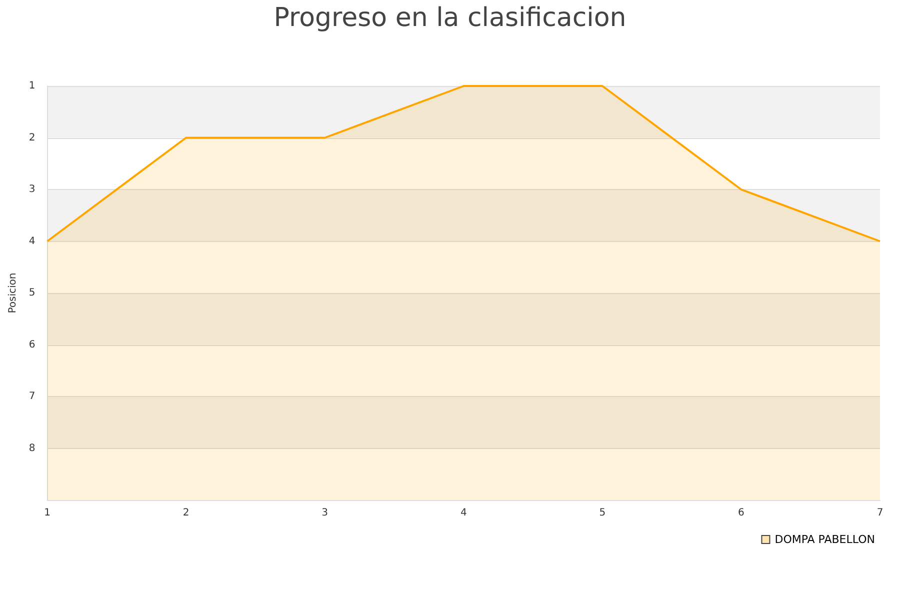 This screenshot has height=600, width=900. What do you see at coordinates (450, 18) in the screenshot?
I see `chart-title: Progreso en la clasificacion` at bounding box center [450, 18].